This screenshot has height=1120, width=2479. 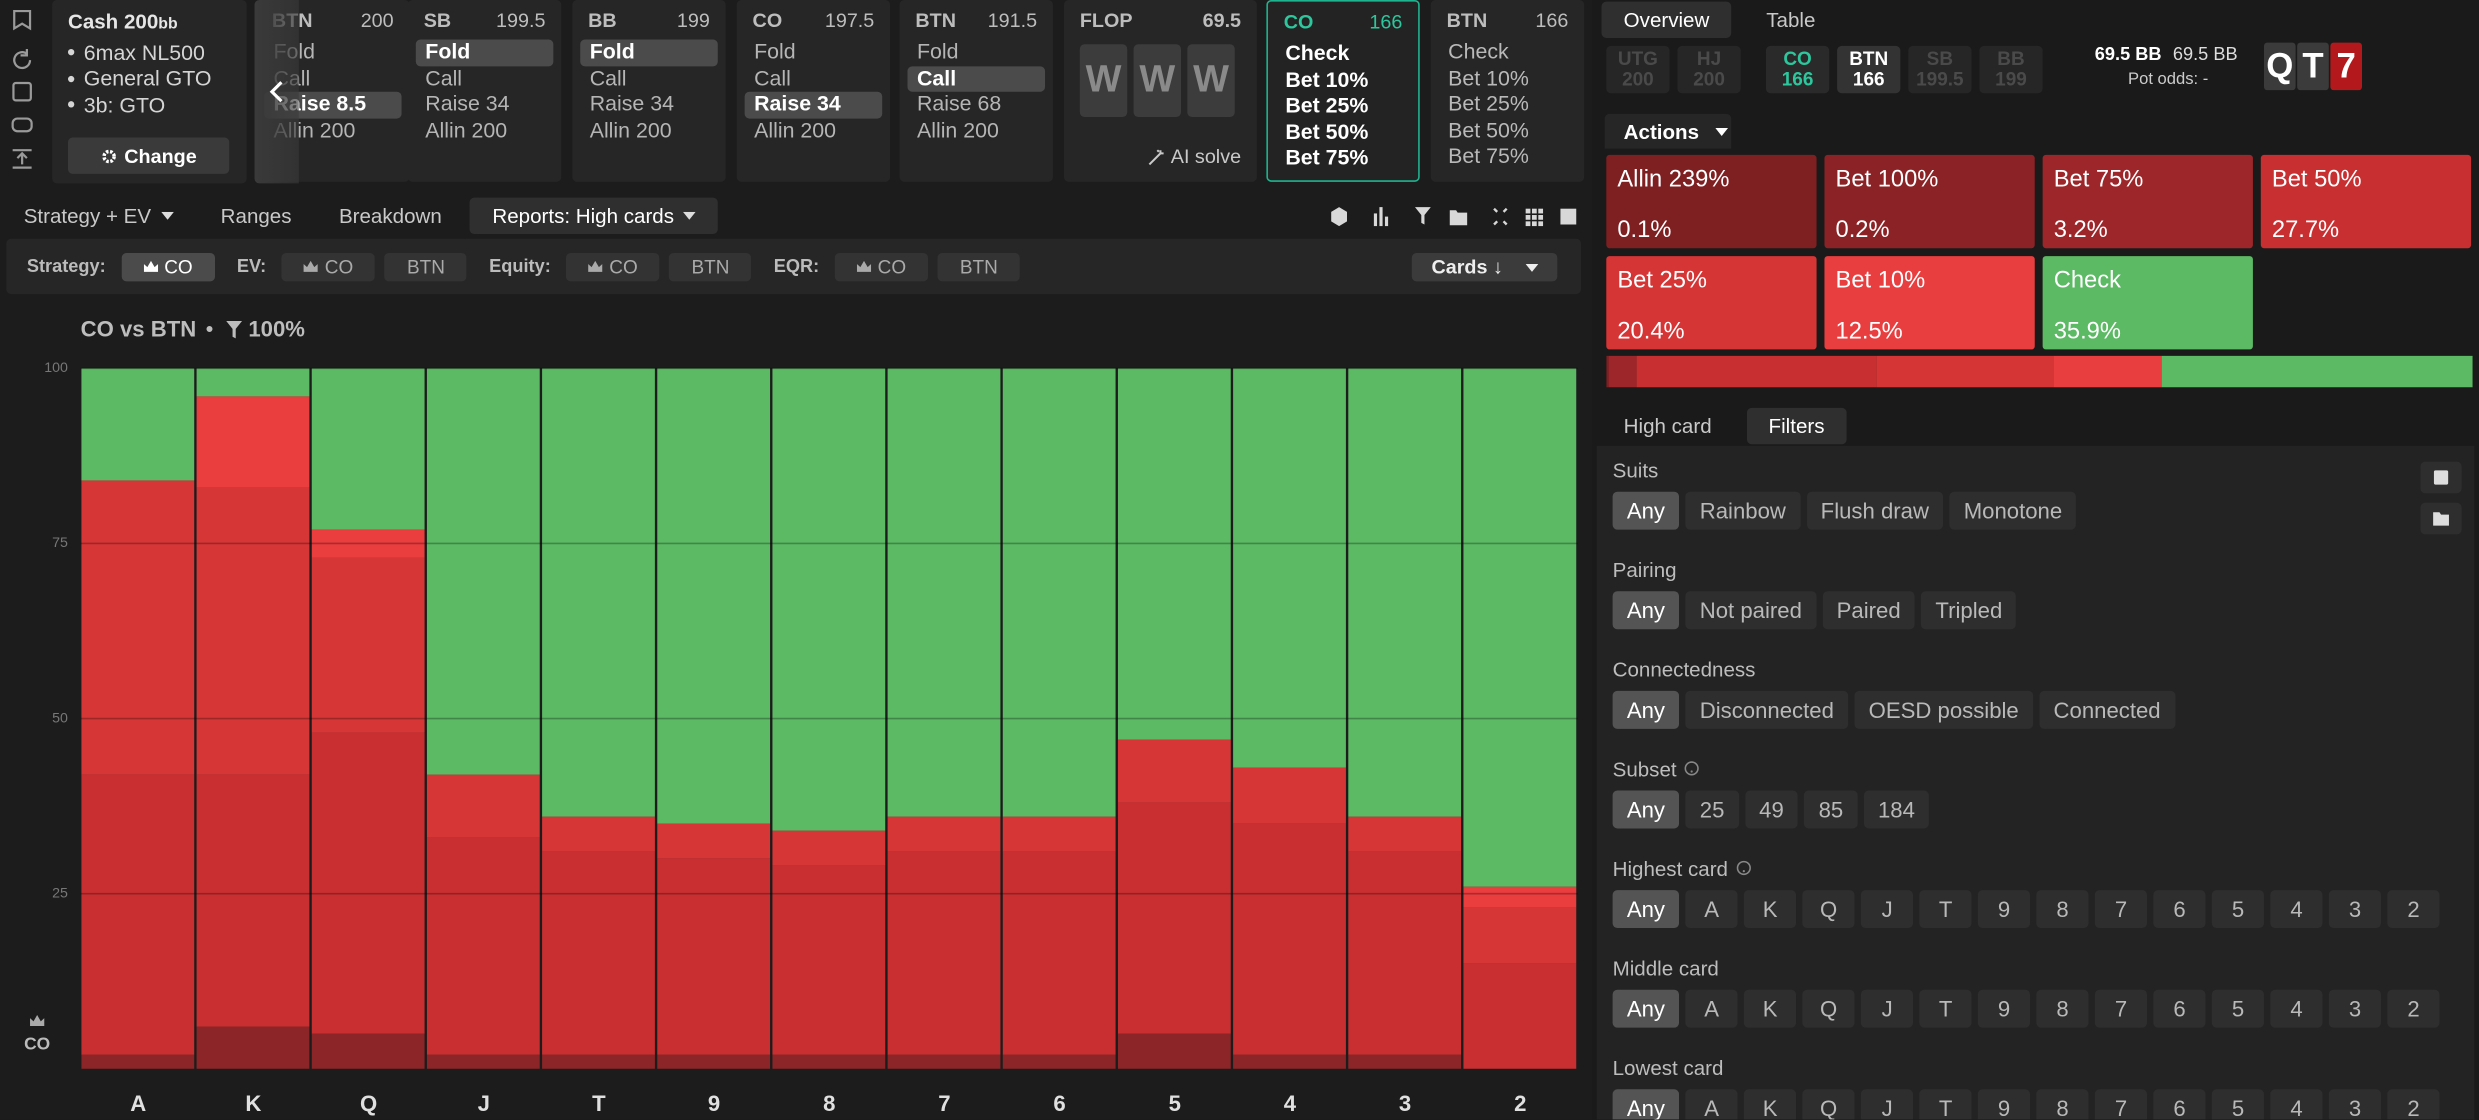 I want to click on player-column: BTN 191.5 Fold Call Raise 68 Allin 200, so click(x=976, y=91).